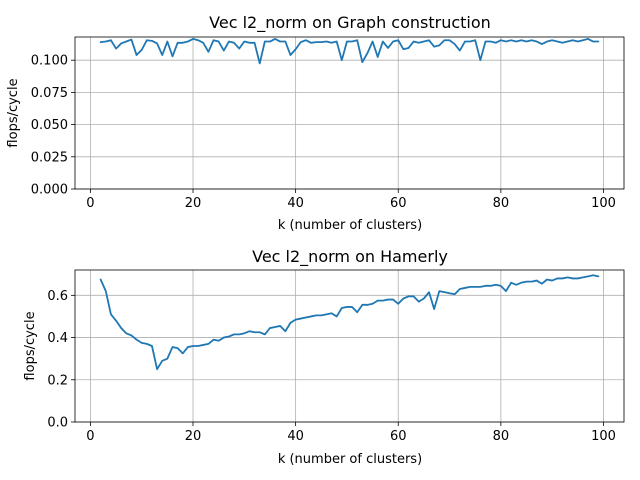 This screenshot has width=640, height=480. I want to click on x-tick-label-graph-construction: 0, so click(90, 203).